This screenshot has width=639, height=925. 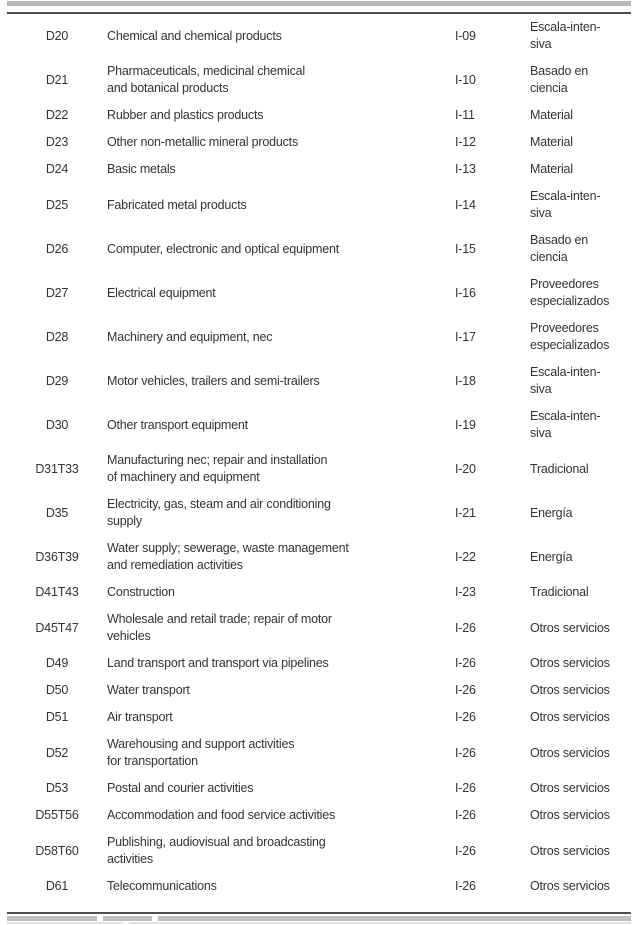 I want to click on industry-description-cell: Rubber and plastics products, so click(x=185, y=115).